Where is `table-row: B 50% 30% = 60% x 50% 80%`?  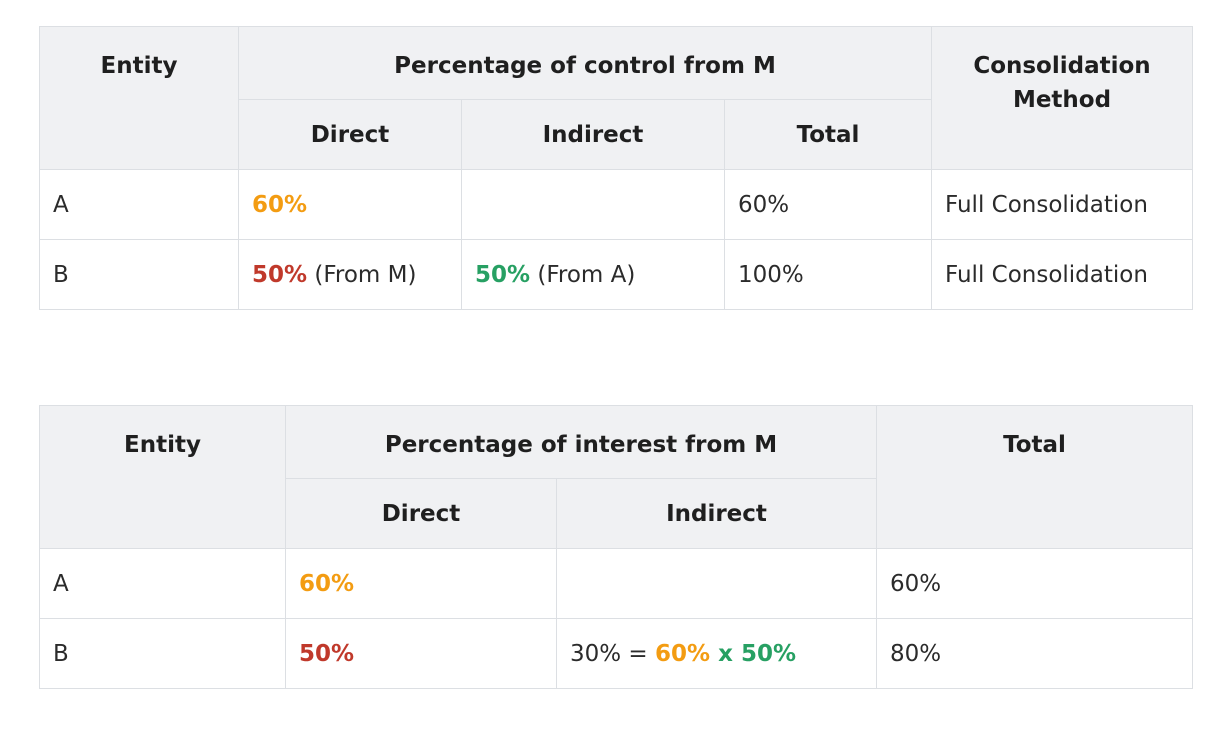 table-row: B 50% 30% = 60% x 50% 80% is located at coordinates (616, 653).